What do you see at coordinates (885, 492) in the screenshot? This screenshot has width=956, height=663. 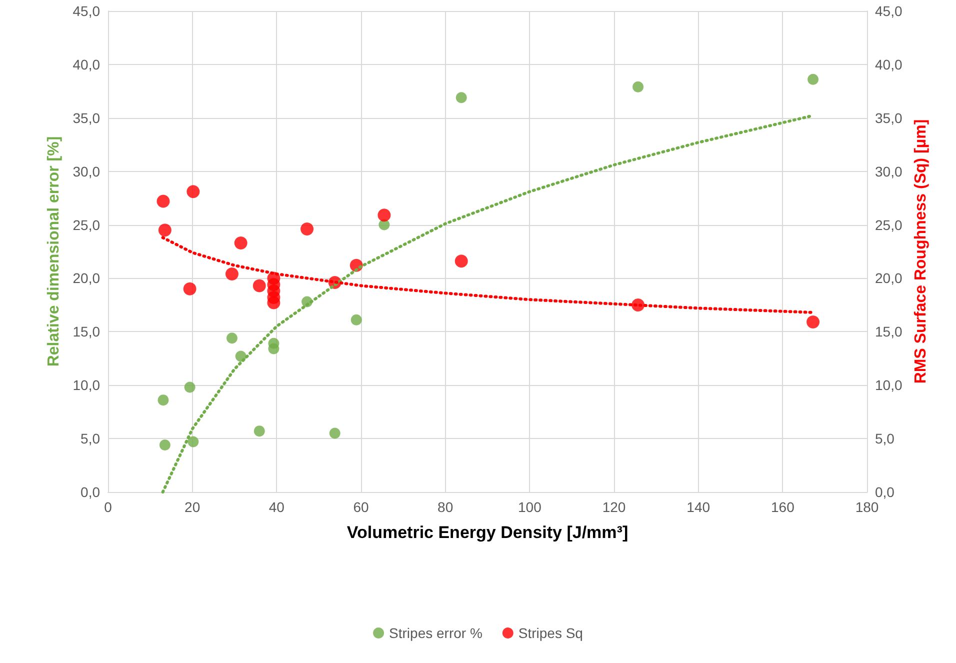 I see `y2-tick-label: 0,0` at bounding box center [885, 492].